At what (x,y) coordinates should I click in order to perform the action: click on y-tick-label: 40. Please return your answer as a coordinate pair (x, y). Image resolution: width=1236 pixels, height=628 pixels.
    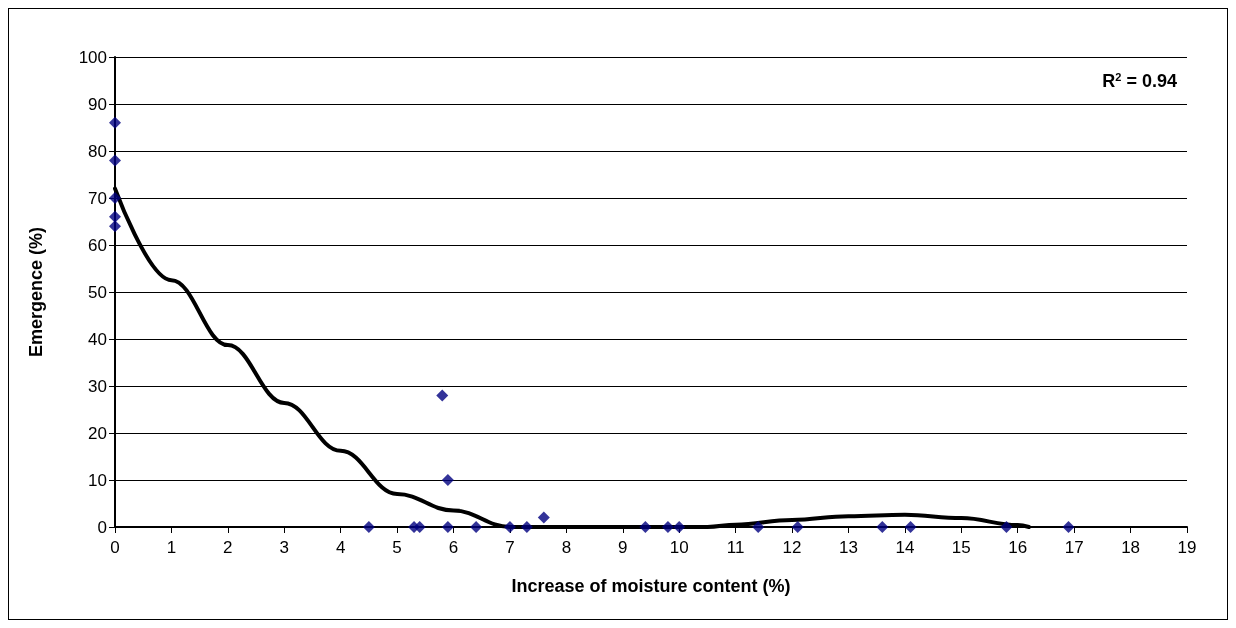
    Looking at the image, I should click on (97, 339).